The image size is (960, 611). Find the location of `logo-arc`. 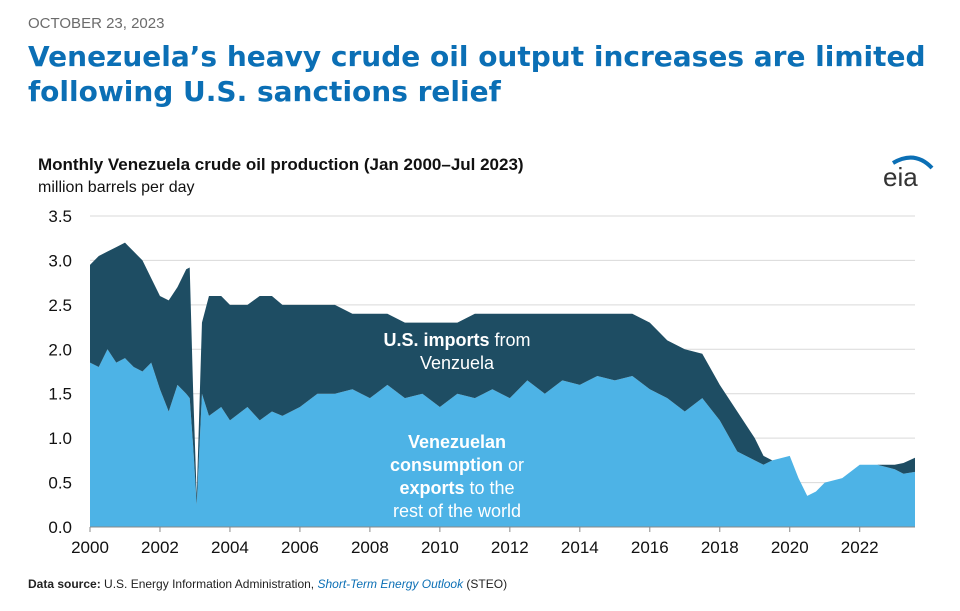

logo-arc is located at coordinates (912, 162).